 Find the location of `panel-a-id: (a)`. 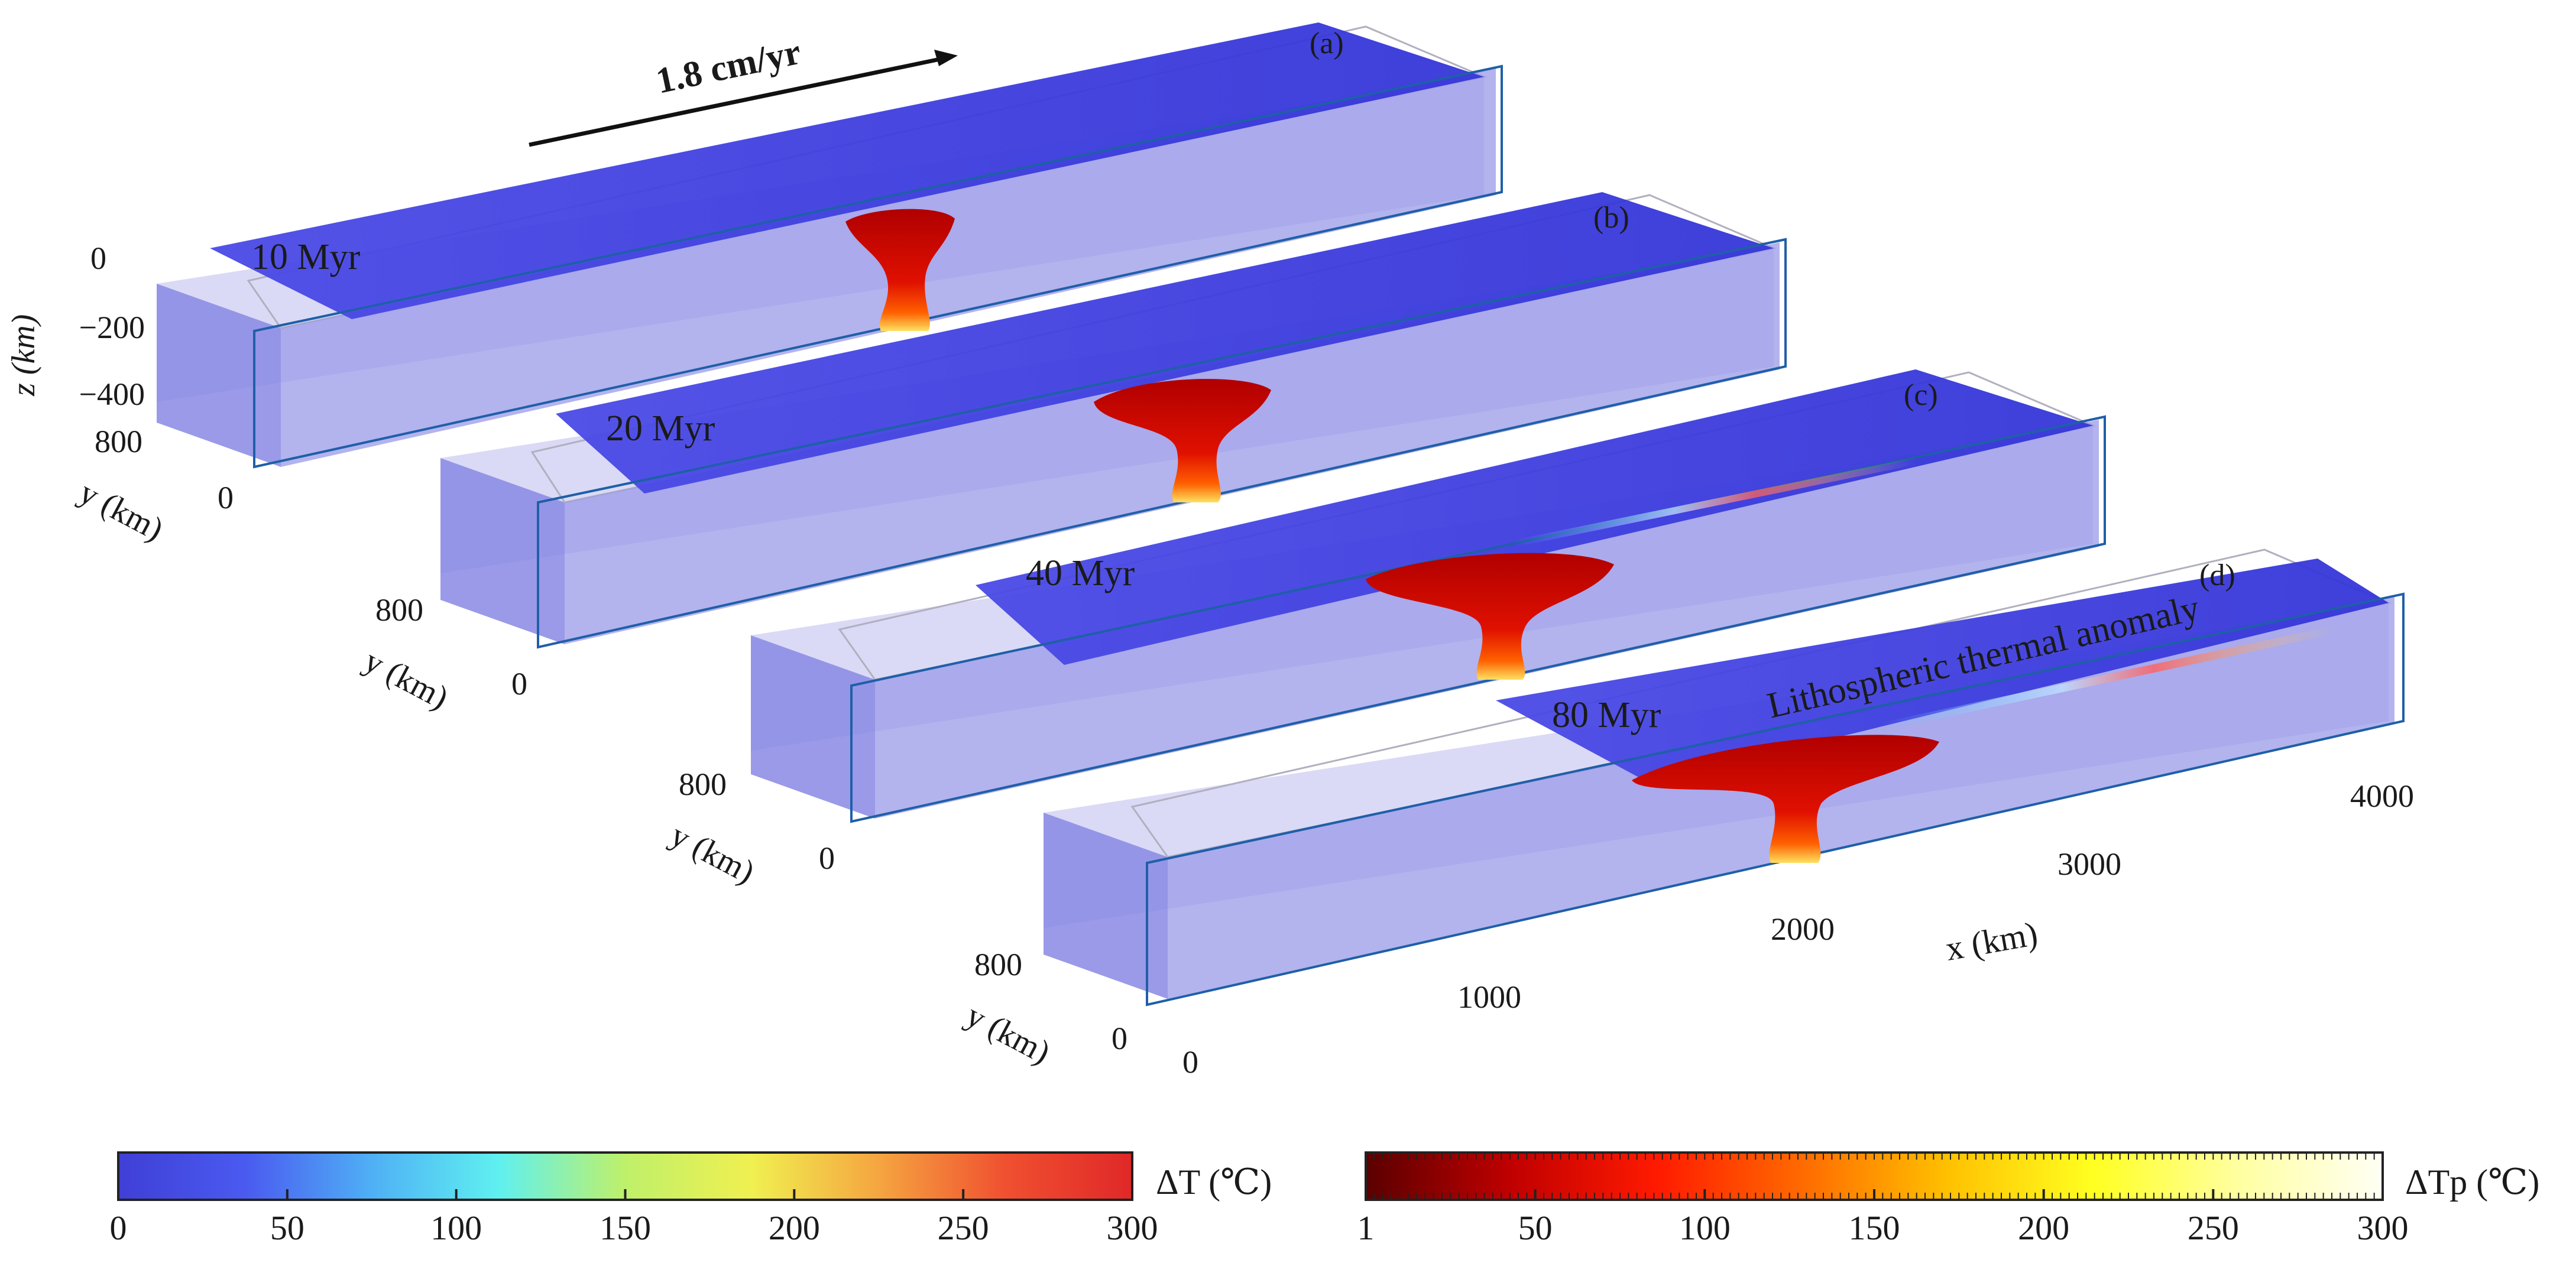

panel-a-id: (a) is located at coordinates (1327, 44).